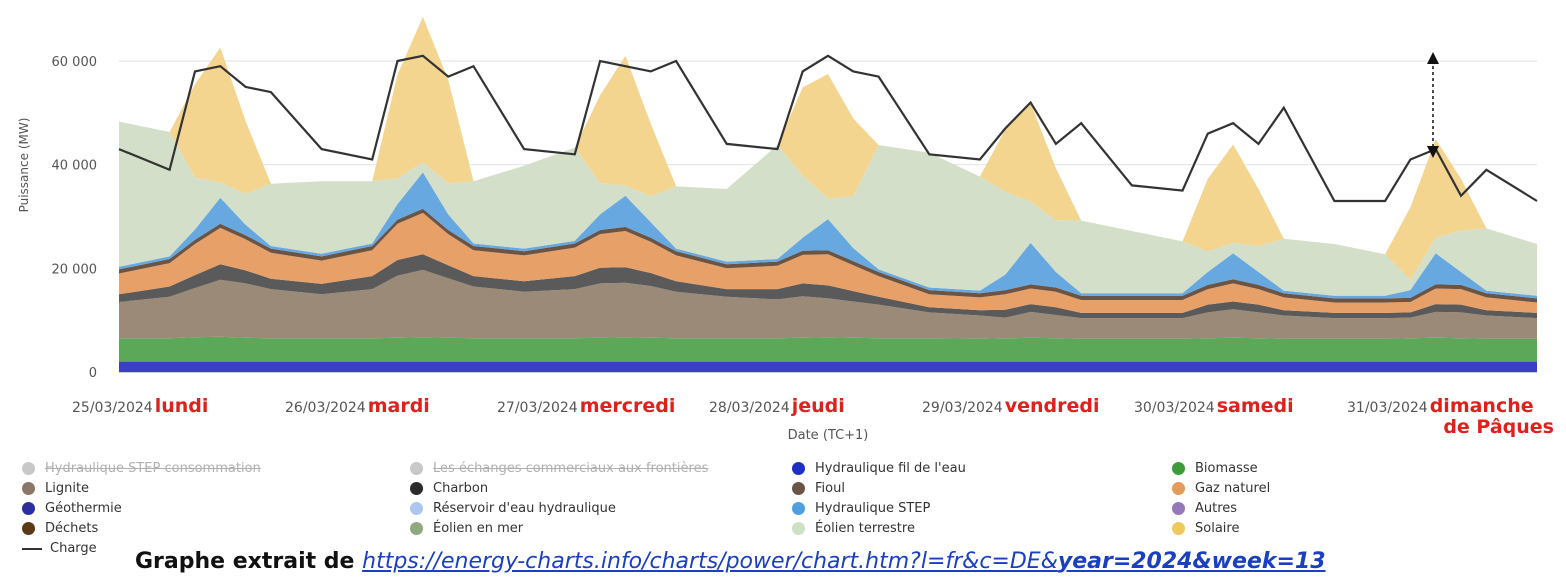 The image size is (1566, 577). I want to click on x-axis-label: Date (TC+1), so click(828, 435).